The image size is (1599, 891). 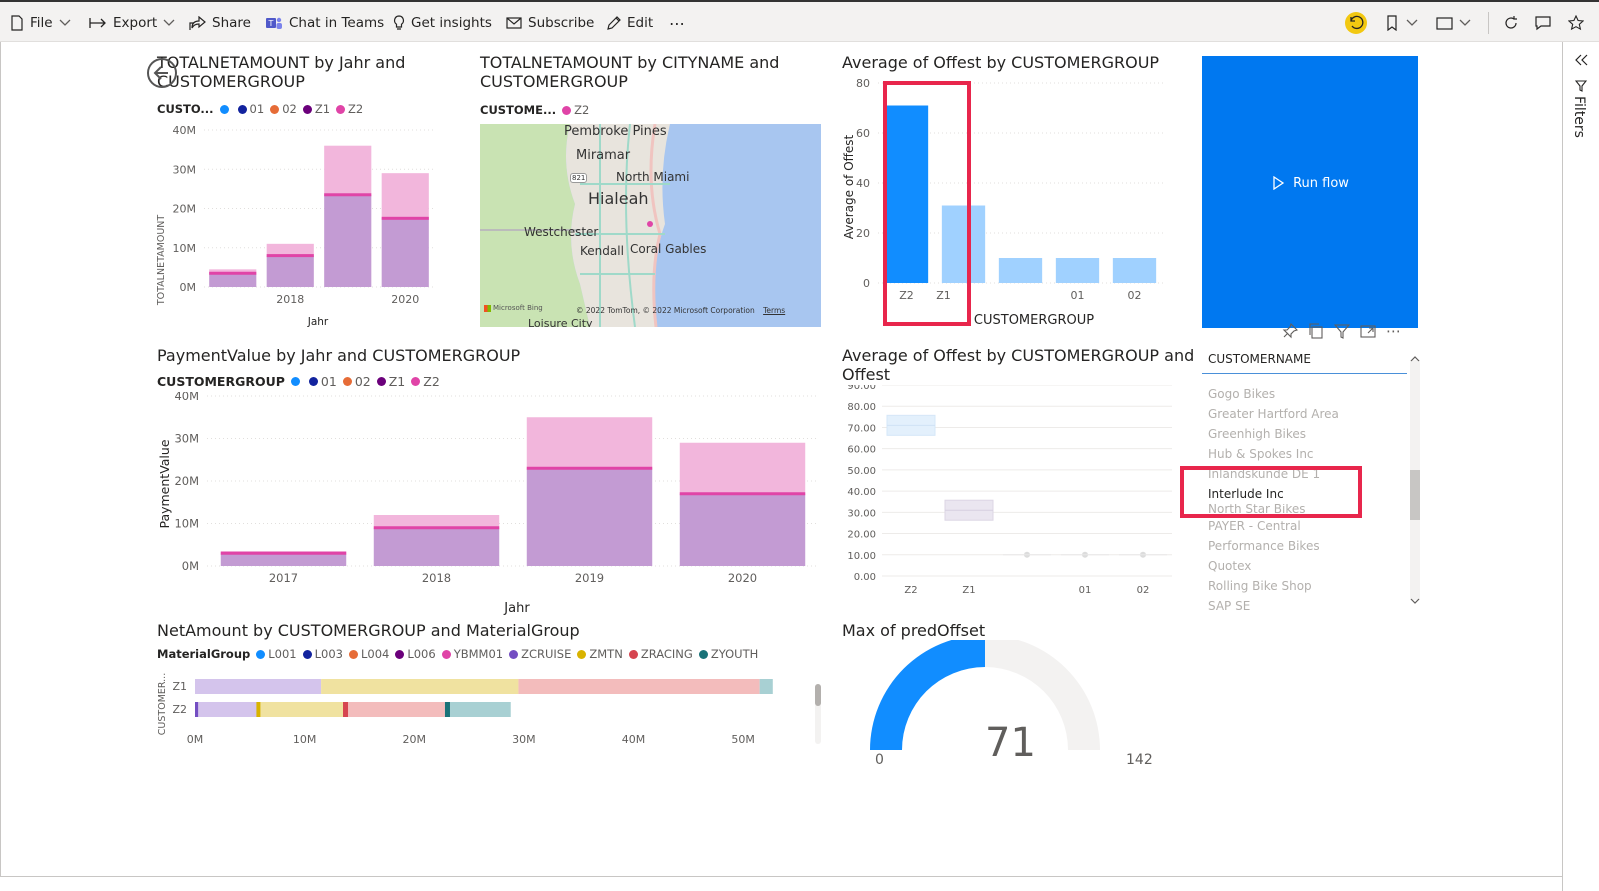 I want to click on list-item: Rolling Bike Shop, so click(x=1260, y=586).